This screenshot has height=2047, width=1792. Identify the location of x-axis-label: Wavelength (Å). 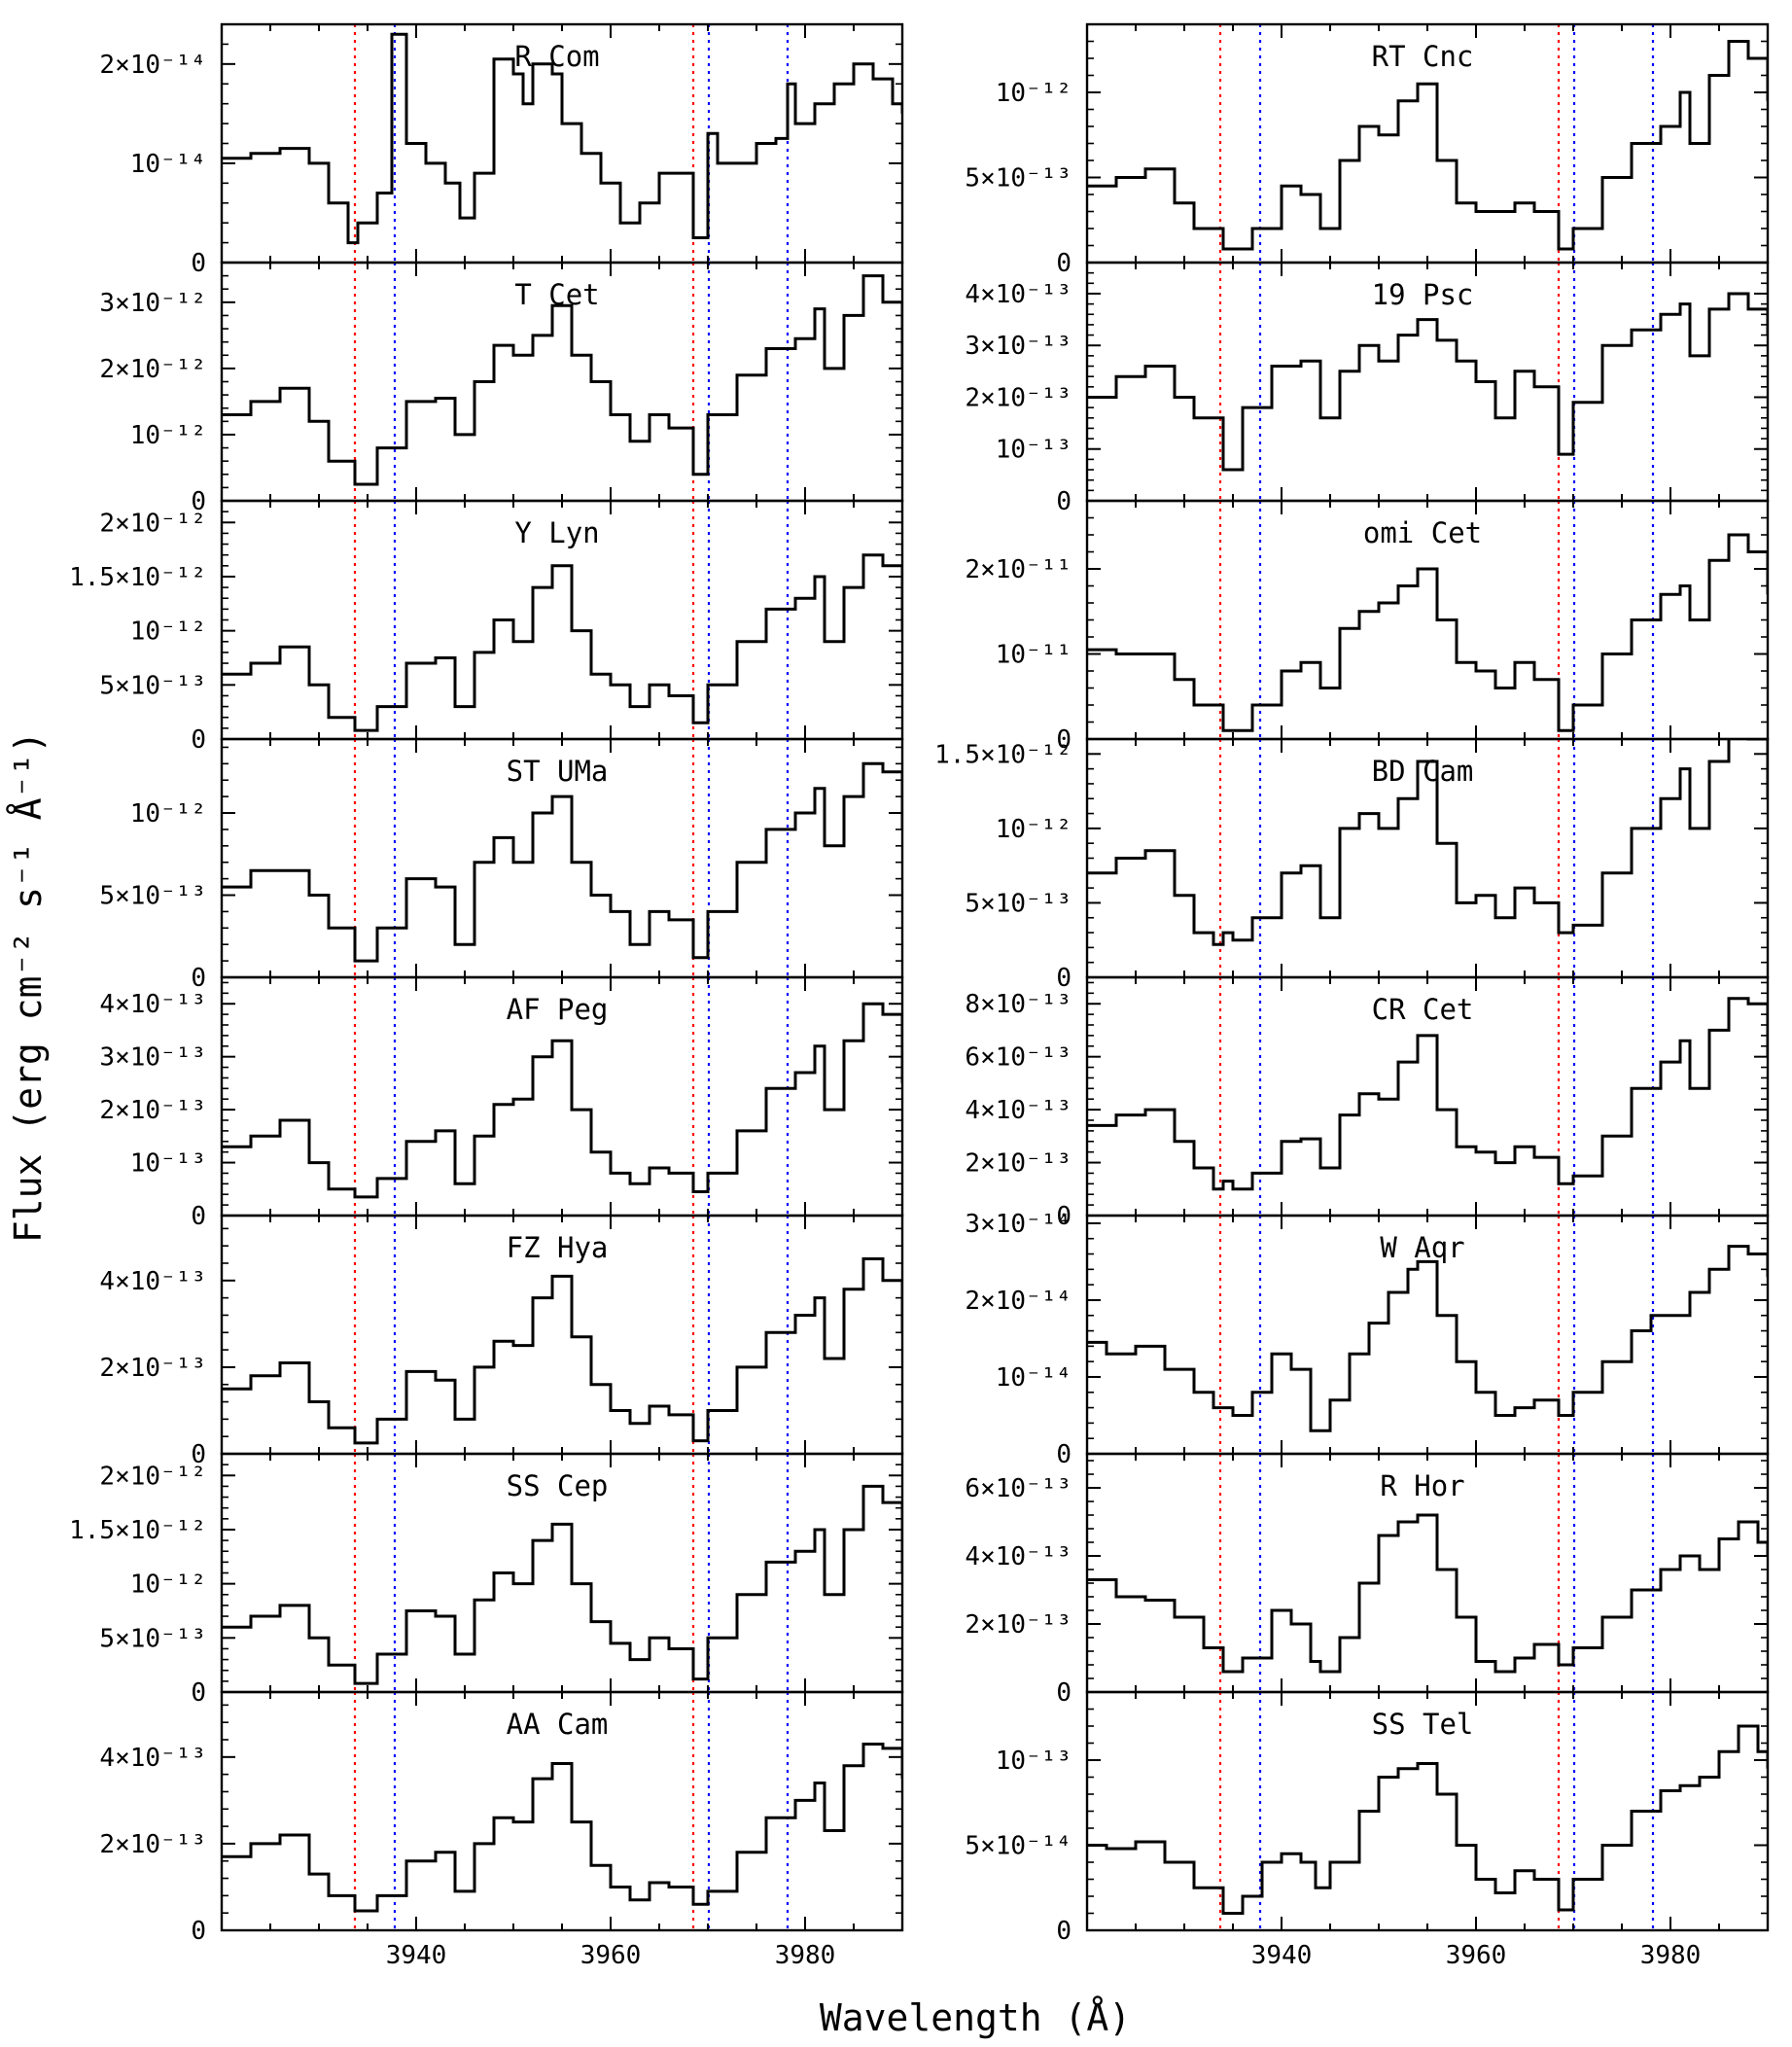
(975, 2017).